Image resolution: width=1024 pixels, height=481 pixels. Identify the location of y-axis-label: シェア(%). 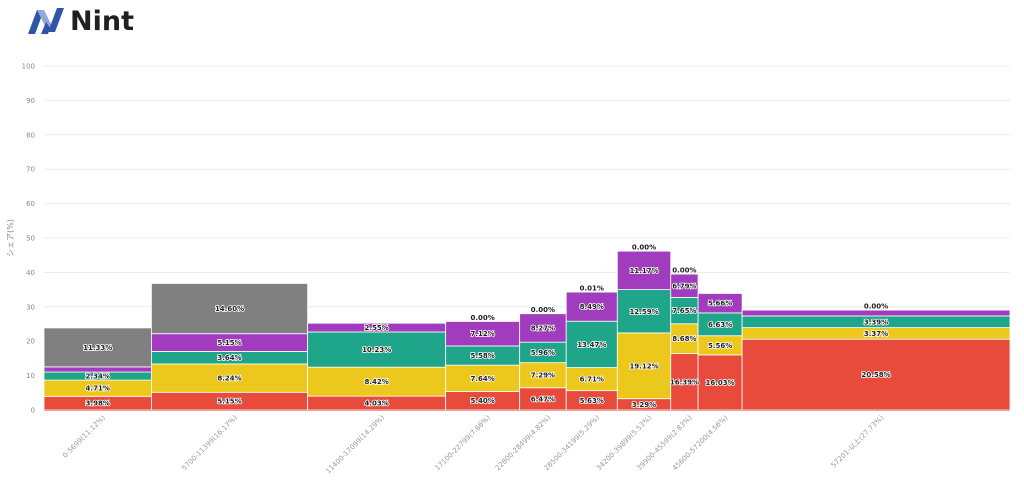
(10, 238).